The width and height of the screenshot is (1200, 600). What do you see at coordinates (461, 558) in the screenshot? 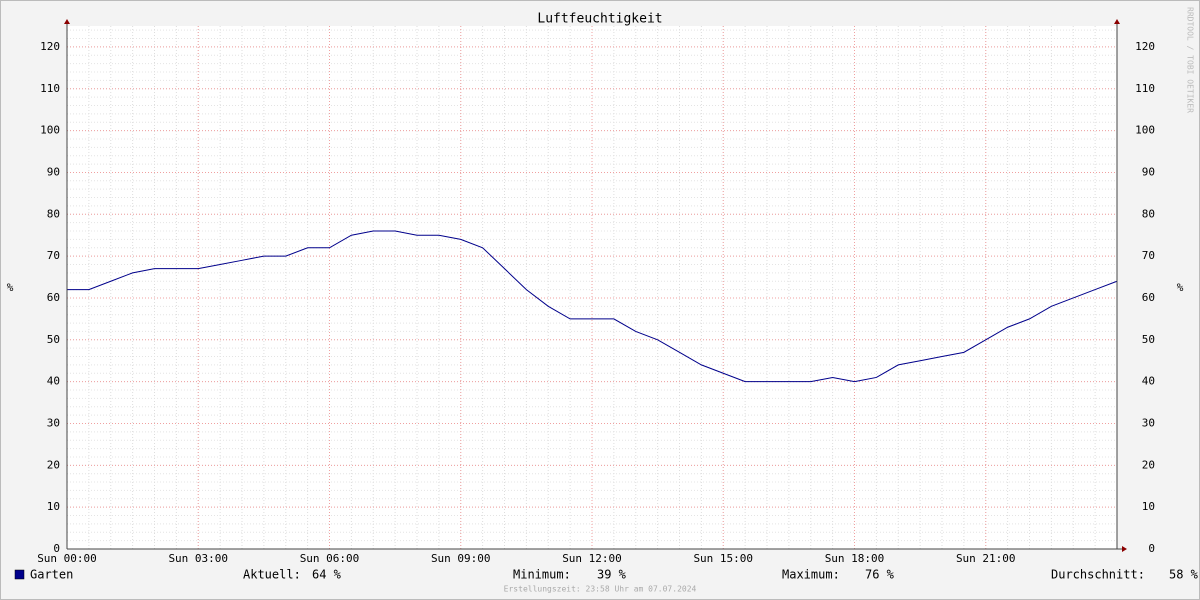
I see `x-tick-label: Sun 09:00` at bounding box center [461, 558].